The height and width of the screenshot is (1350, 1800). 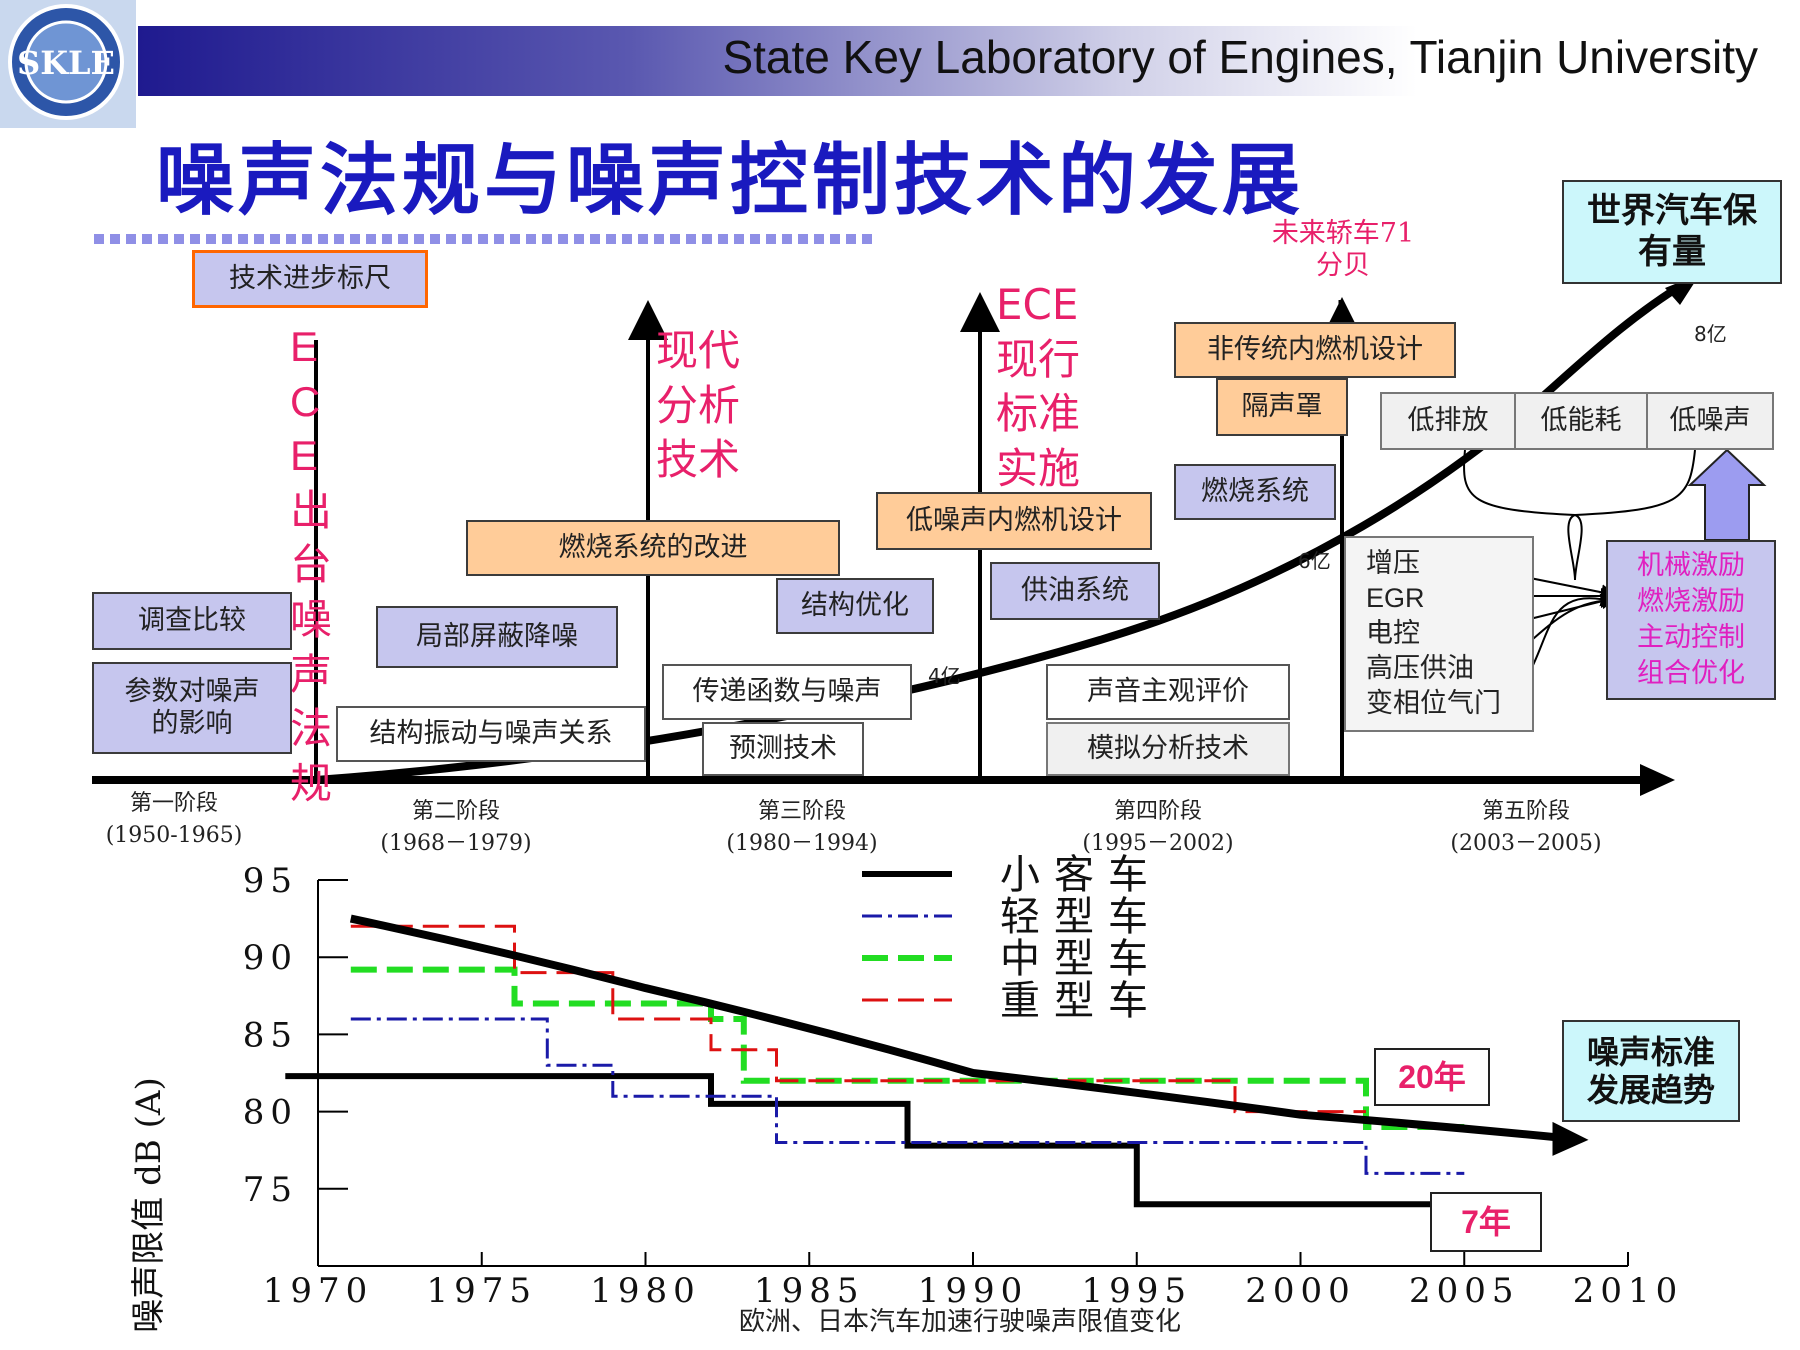 I want to click on brace-right, so click(x=1635, y=482).